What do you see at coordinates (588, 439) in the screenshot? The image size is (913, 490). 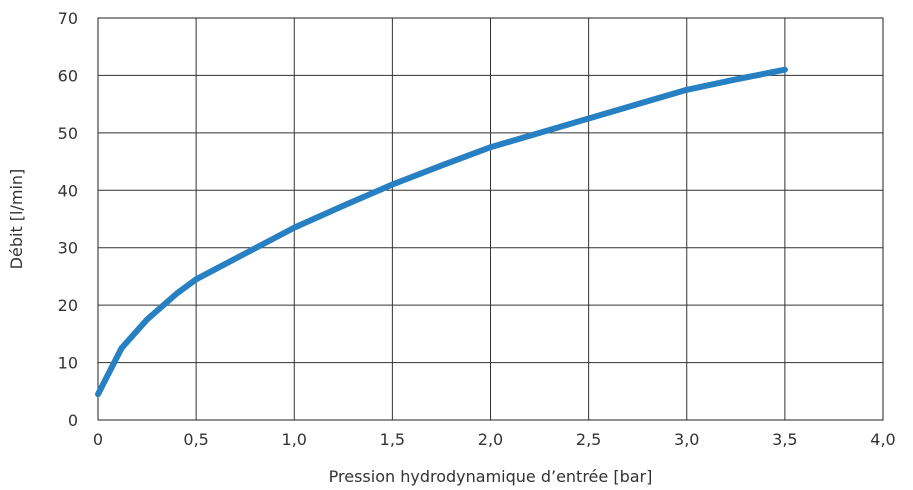 I see `x-tick-label: 2,5` at bounding box center [588, 439].